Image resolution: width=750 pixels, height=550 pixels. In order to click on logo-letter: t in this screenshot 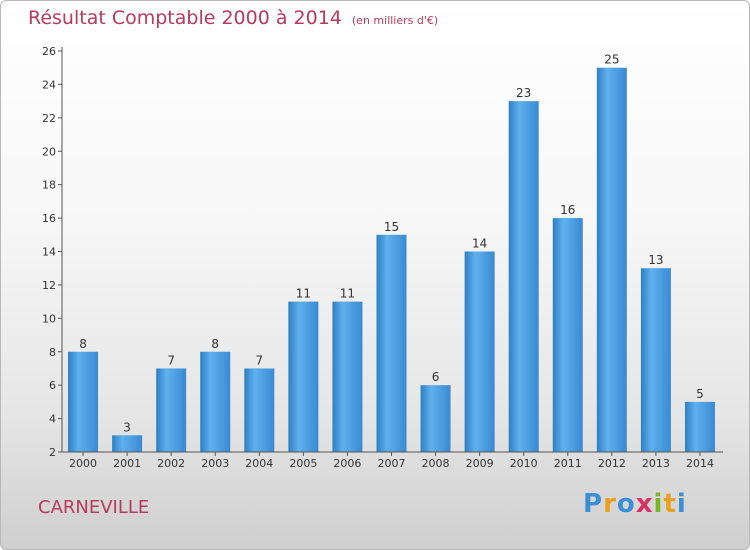, I will do `click(670, 504)`.